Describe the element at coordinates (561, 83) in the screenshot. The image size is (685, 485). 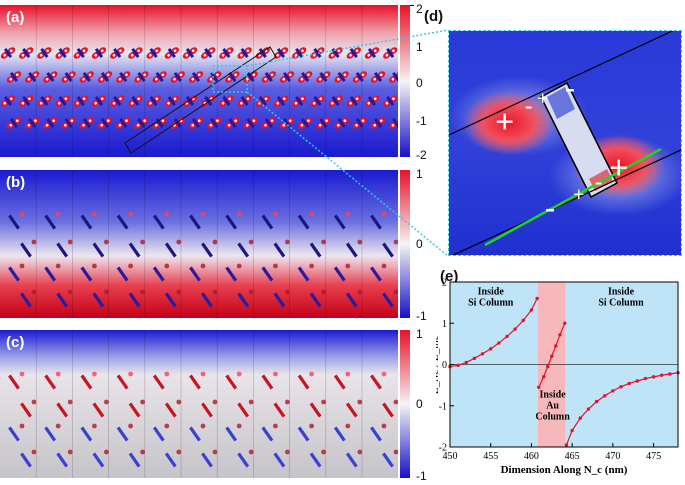
I see `panel-d-column-boundary-upper` at that location.